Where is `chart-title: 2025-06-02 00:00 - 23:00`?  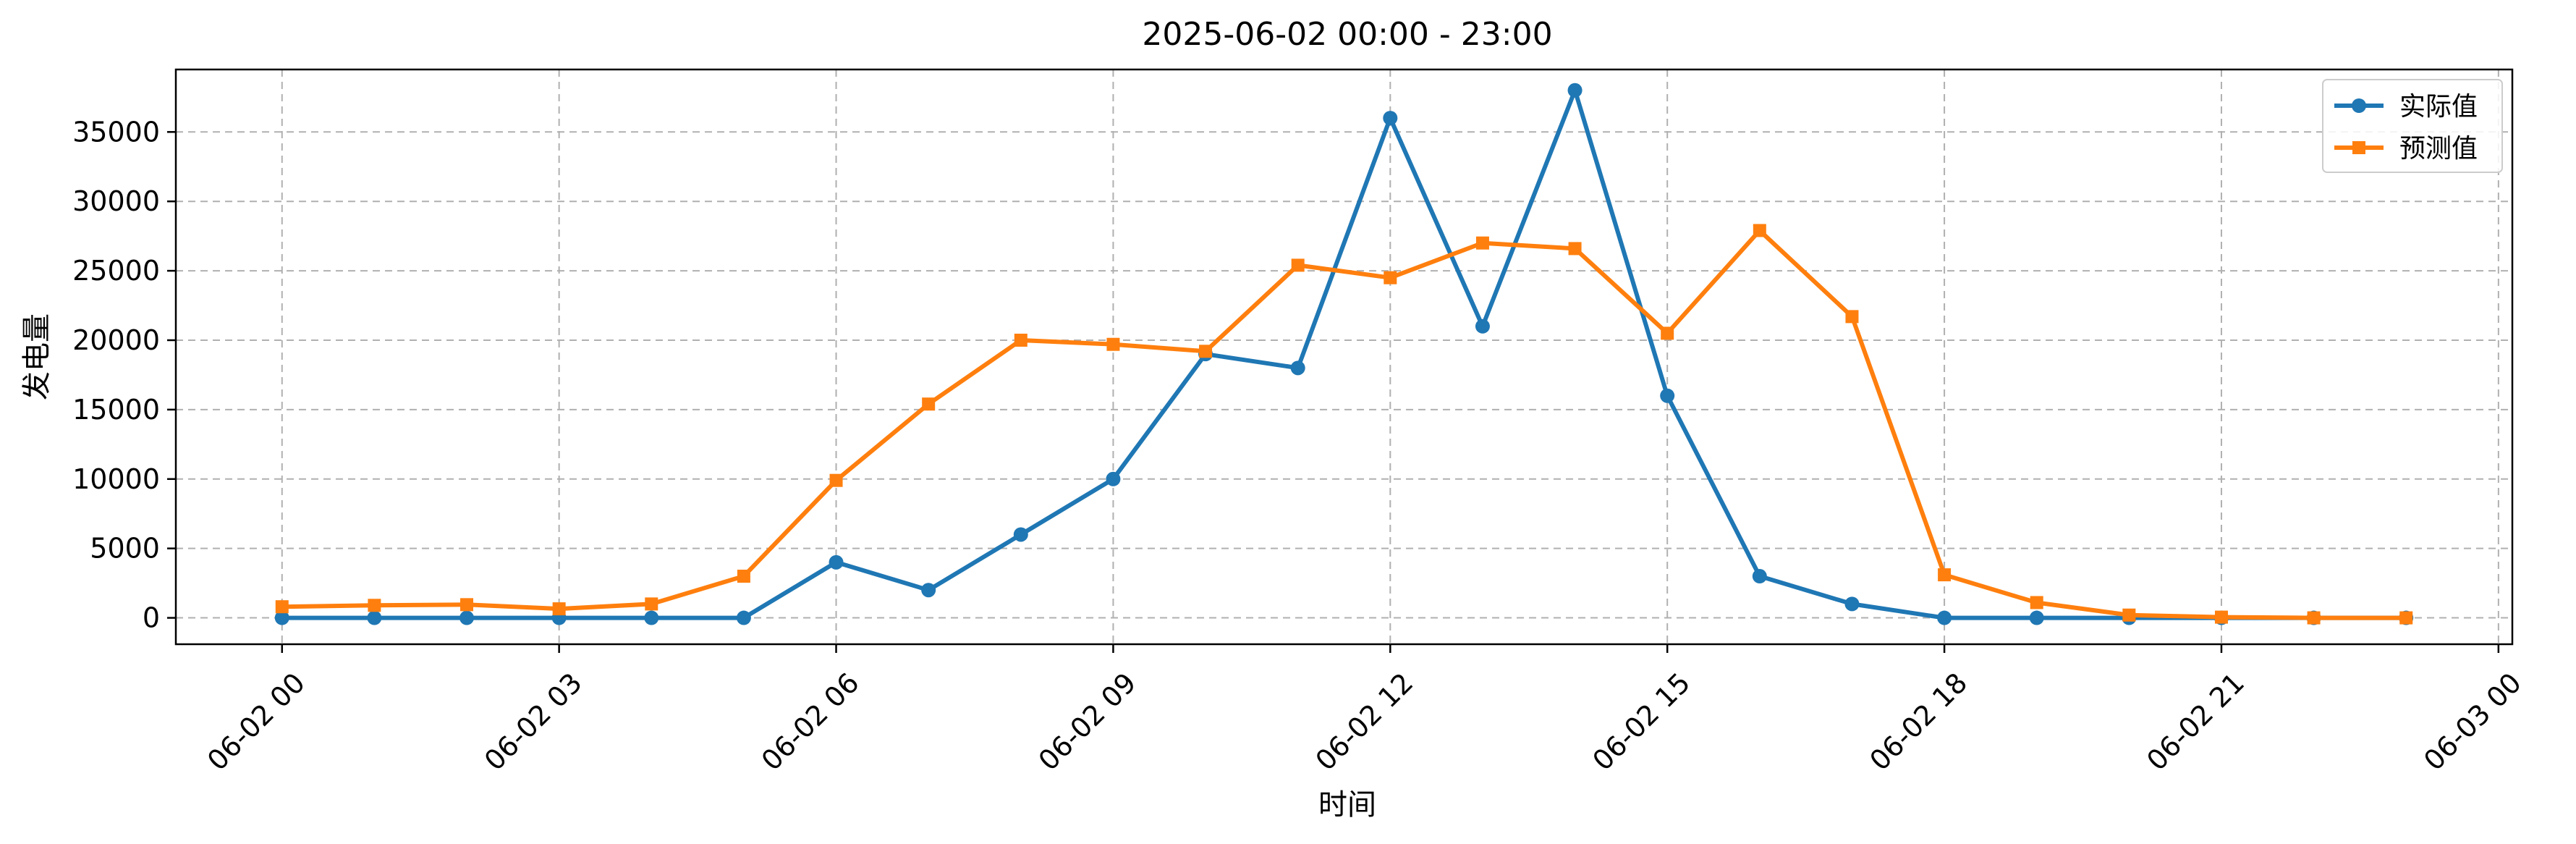 chart-title: 2025-06-02 00:00 - 23:00 is located at coordinates (1347, 34).